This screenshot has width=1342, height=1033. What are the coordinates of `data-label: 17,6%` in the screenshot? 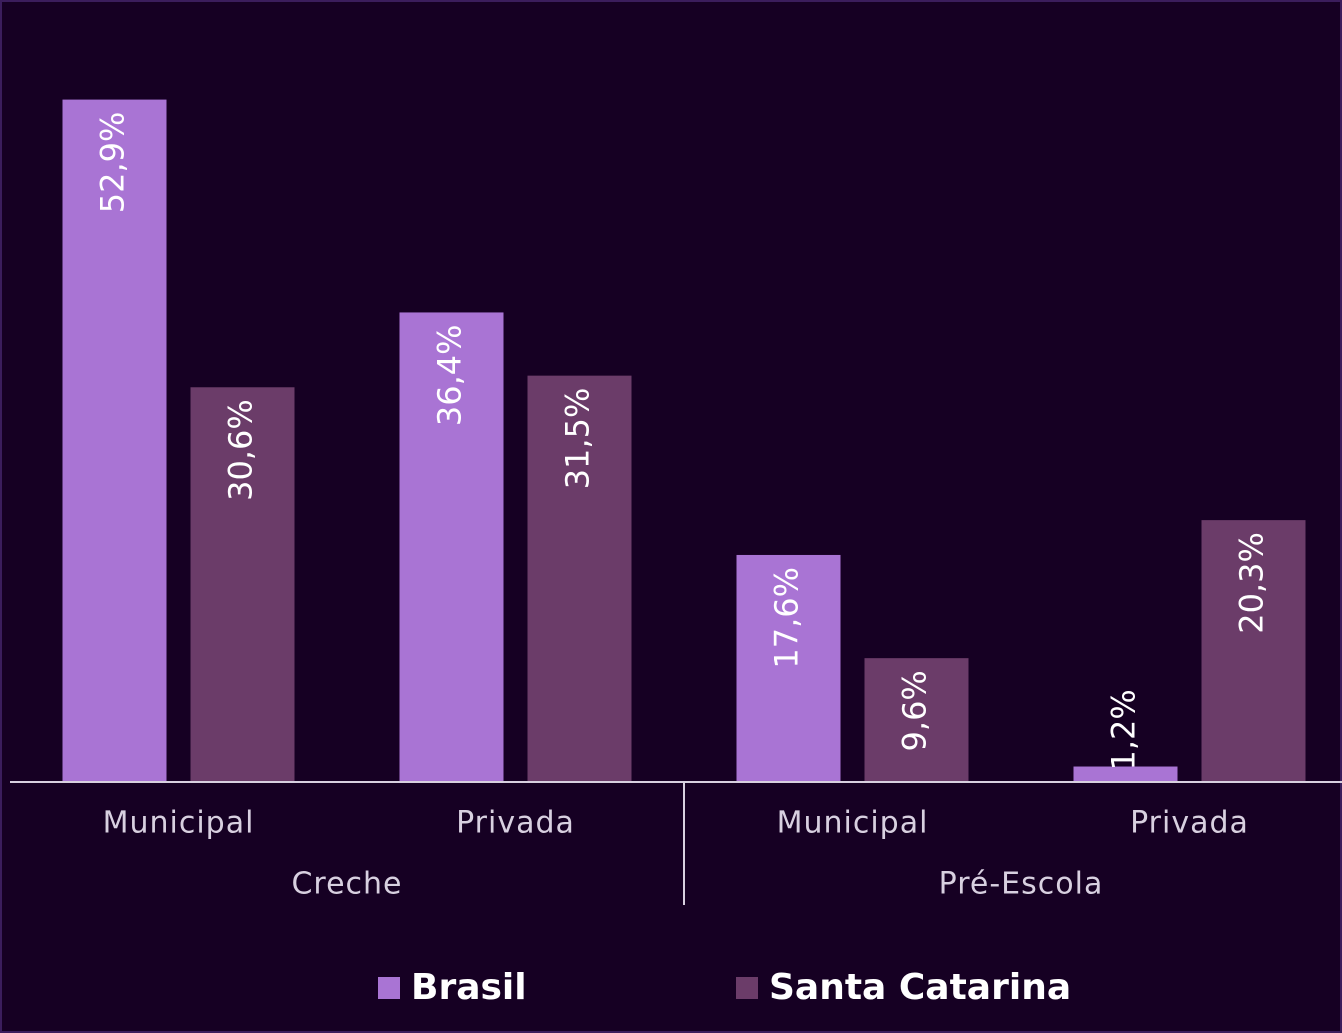 It's located at (787, 618).